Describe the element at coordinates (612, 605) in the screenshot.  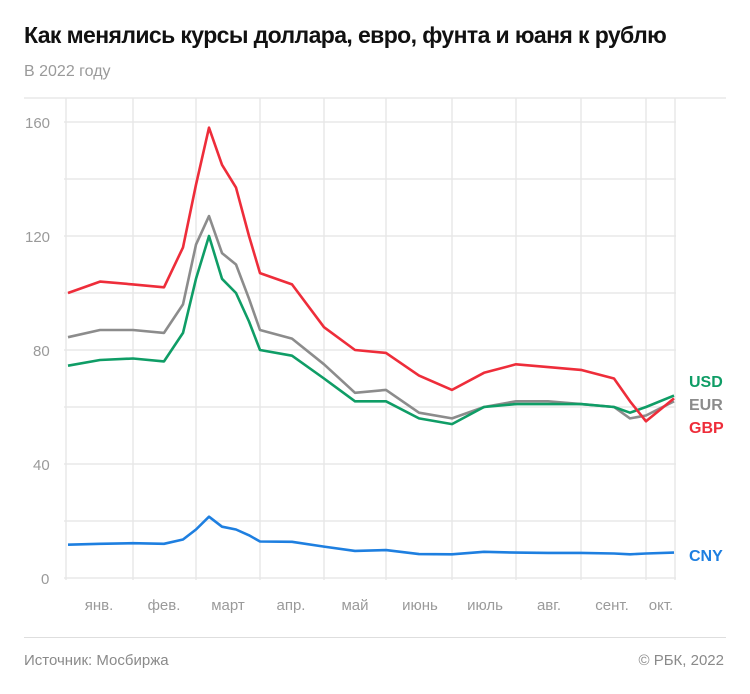
I see `x-tick-sep: сент.` at that location.